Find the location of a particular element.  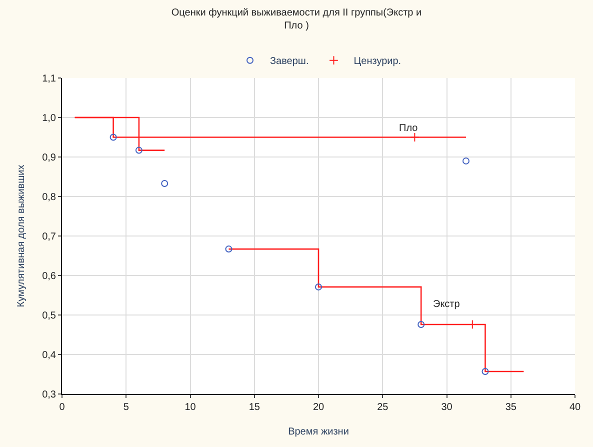

x-tick-label: 0 is located at coordinates (62, 407).